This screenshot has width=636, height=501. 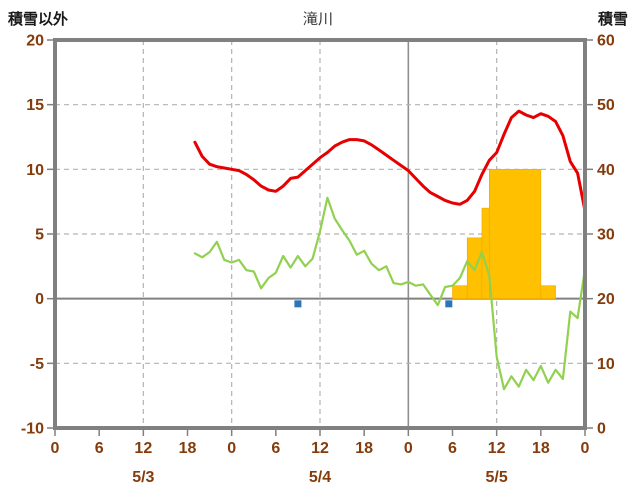 I want to click on right-tick-label: 40, so click(x=606, y=170).